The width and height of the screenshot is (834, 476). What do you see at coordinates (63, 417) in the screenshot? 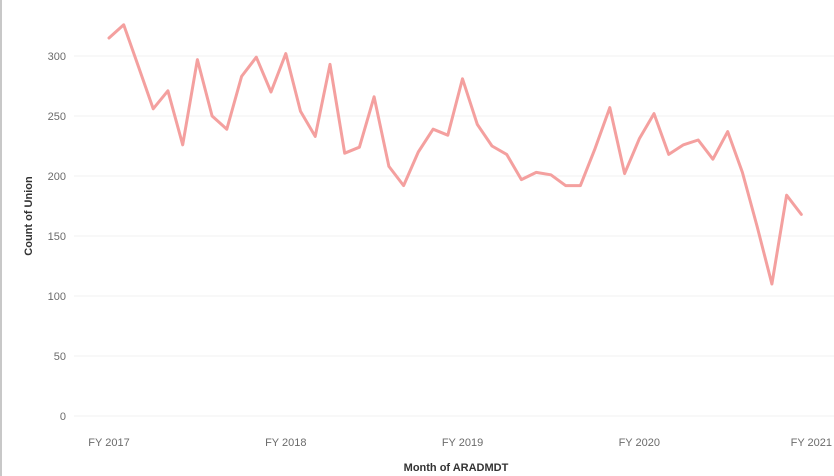
I see `y-tick-label: 0` at bounding box center [63, 417].